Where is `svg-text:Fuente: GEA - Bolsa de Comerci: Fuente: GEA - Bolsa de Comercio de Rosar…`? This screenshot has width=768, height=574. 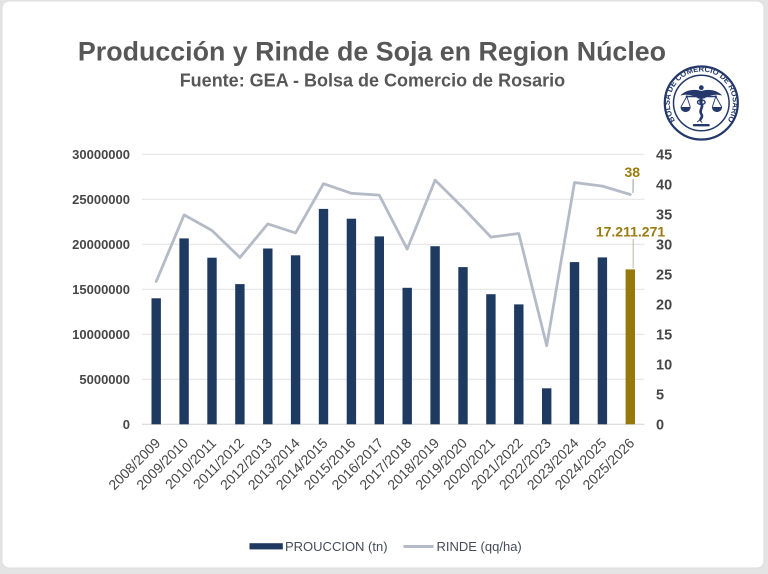 svg-text:Fuente: GEA - Bolsa de Comerci: Fuente: GEA - Bolsa de Comercio de Rosar… is located at coordinates (372, 81).